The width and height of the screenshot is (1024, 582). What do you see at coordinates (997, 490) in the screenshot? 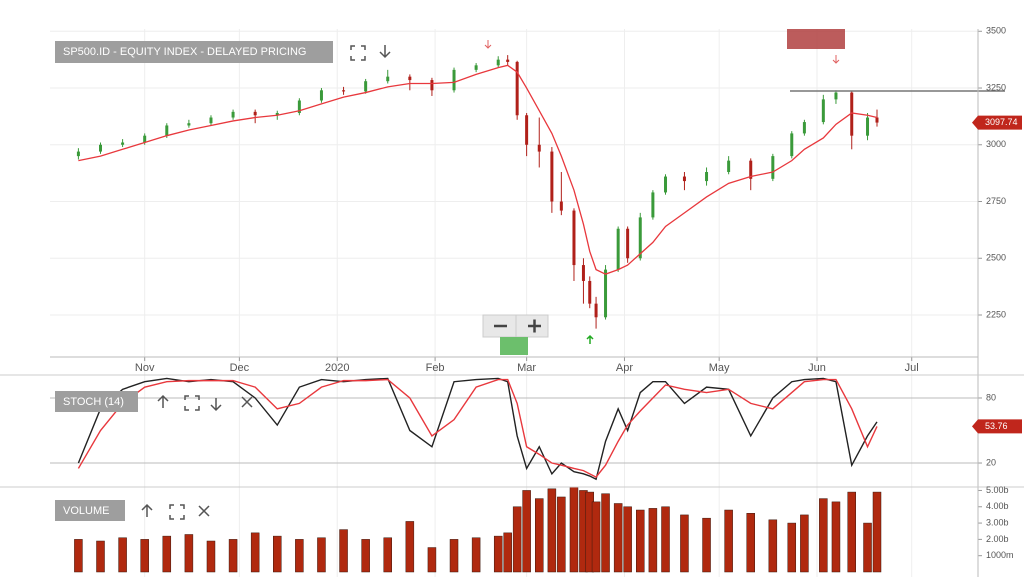
I see `y-tick-label: 5.00b` at bounding box center [997, 490].